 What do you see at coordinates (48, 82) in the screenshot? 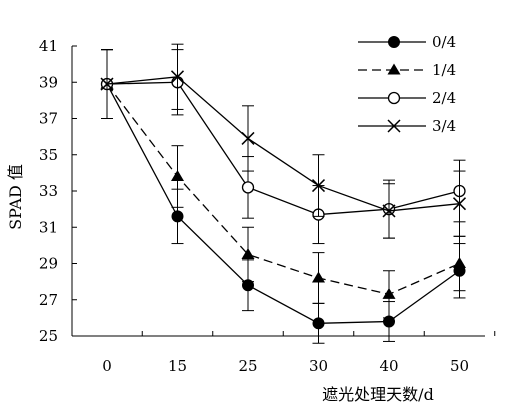
I see `y-tick-label: 39` at bounding box center [48, 82].